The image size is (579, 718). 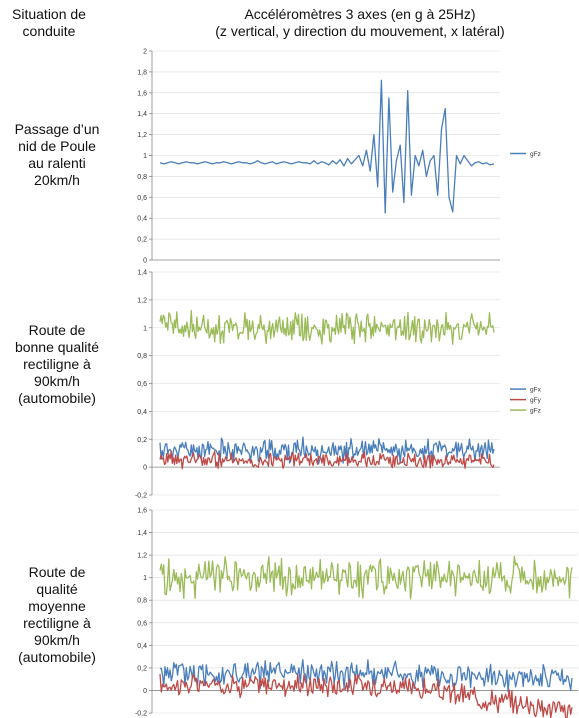 What do you see at coordinates (145, 52) in the screenshot?
I see `y-tick-label: 2` at bounding box center [145, 52].